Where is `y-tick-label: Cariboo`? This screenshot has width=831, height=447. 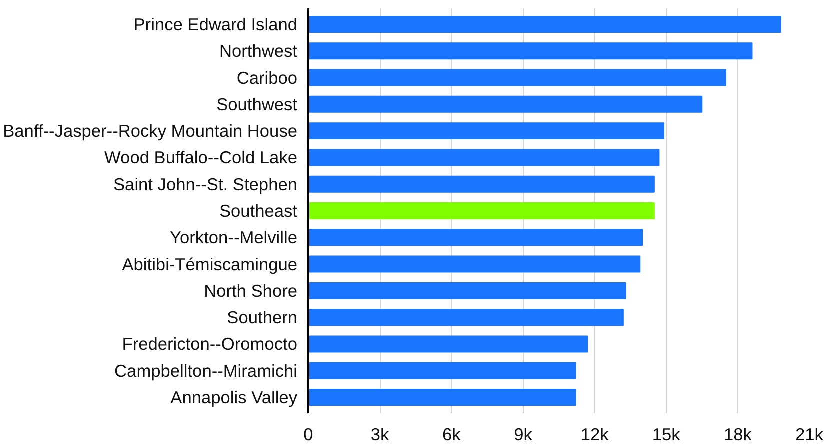 y-tick-label: Cariboo is located at coordinates (267, 78).